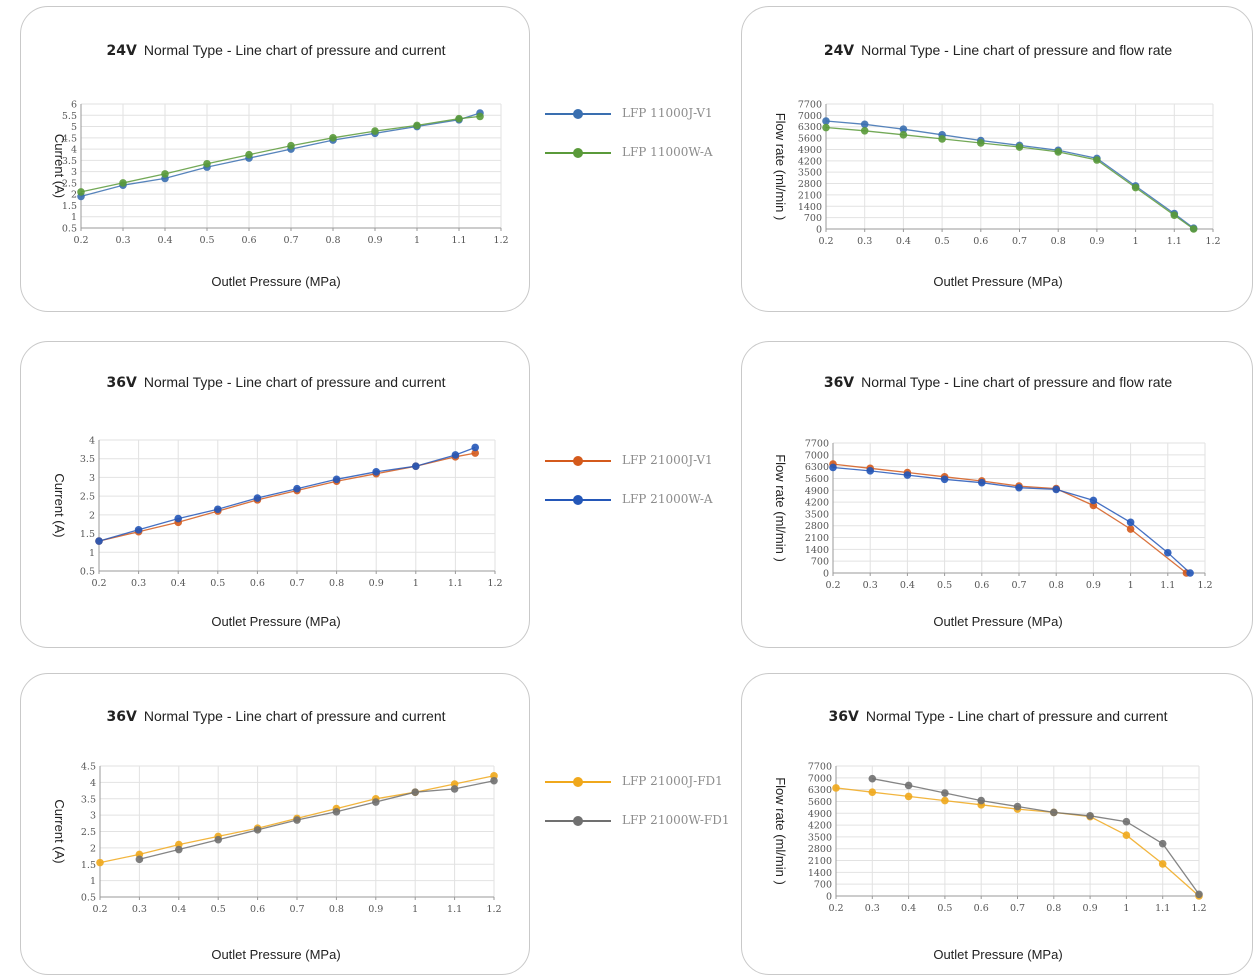 This screenshot has height=976, width=1253. Describe the element at coordinates (817, 538) in the screenshot. I see `y-tick-label: 2100` at that location.